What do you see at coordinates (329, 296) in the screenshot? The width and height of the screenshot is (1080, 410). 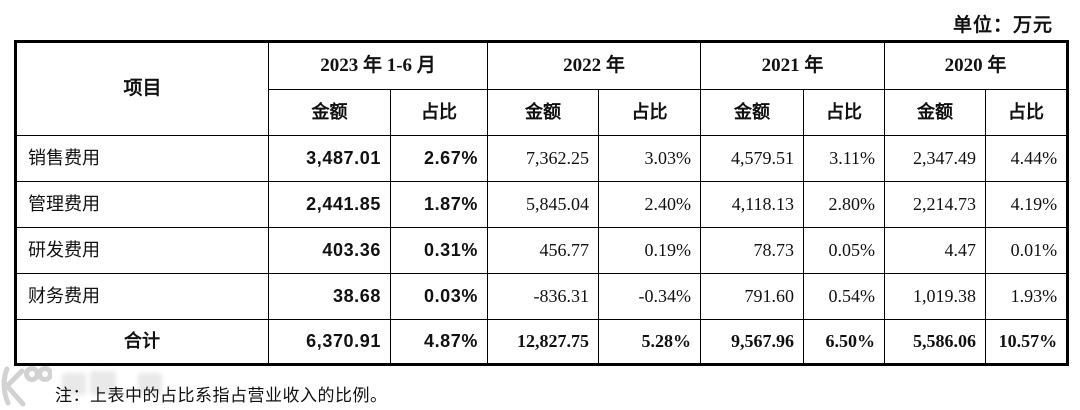 I see `cell-2023-amount: 38.68` at bounding box center [329, 296].